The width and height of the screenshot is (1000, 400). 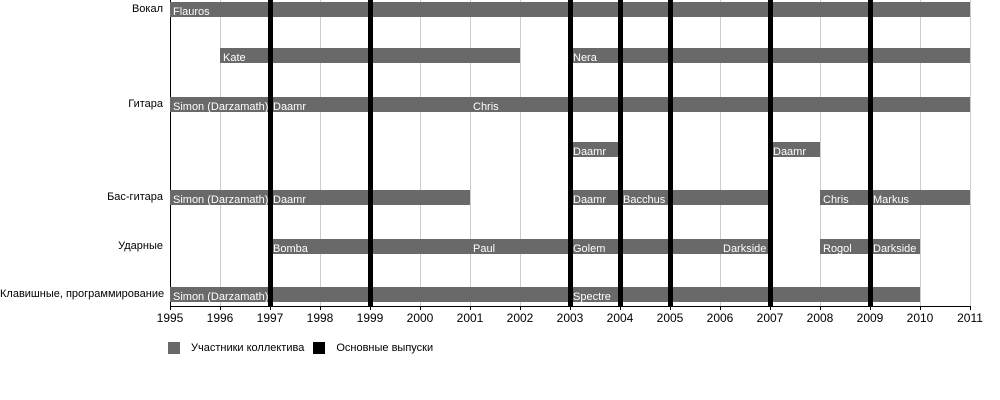 What do you see at coordinates (470, 318) in the screenshot?
I see `year-label: 2001` at bounding box center [470, 318].